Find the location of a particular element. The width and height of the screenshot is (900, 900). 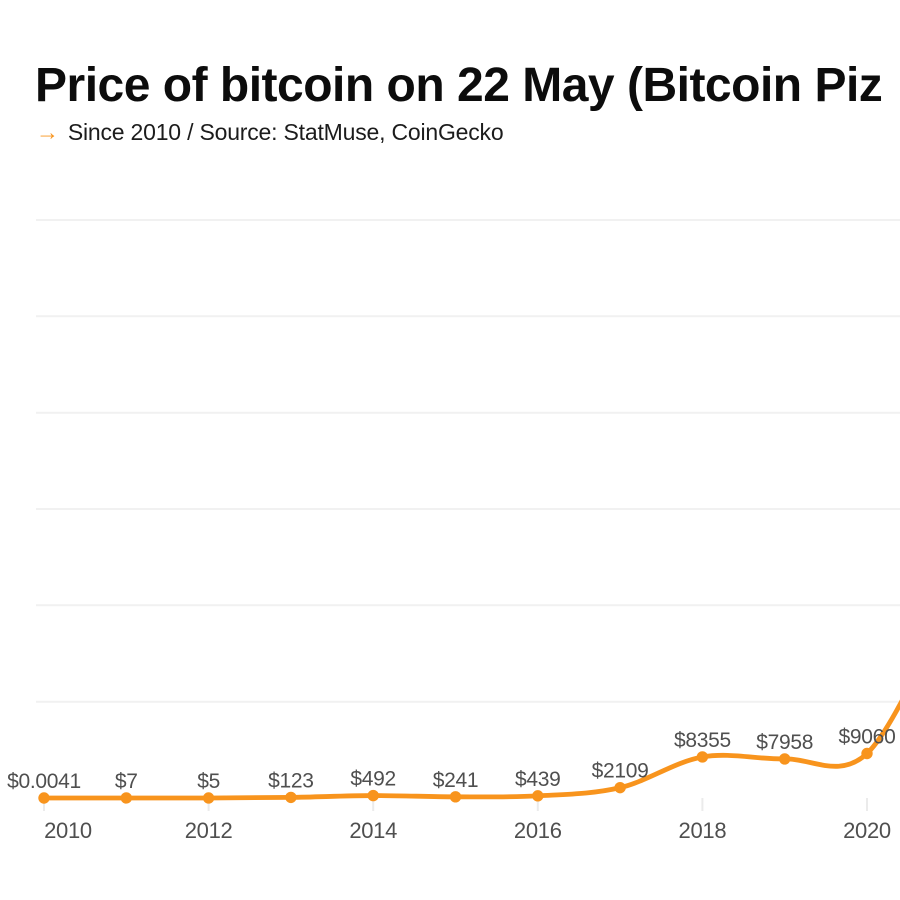

x-tick-label: 2018 is located at coordinates (703, 830).